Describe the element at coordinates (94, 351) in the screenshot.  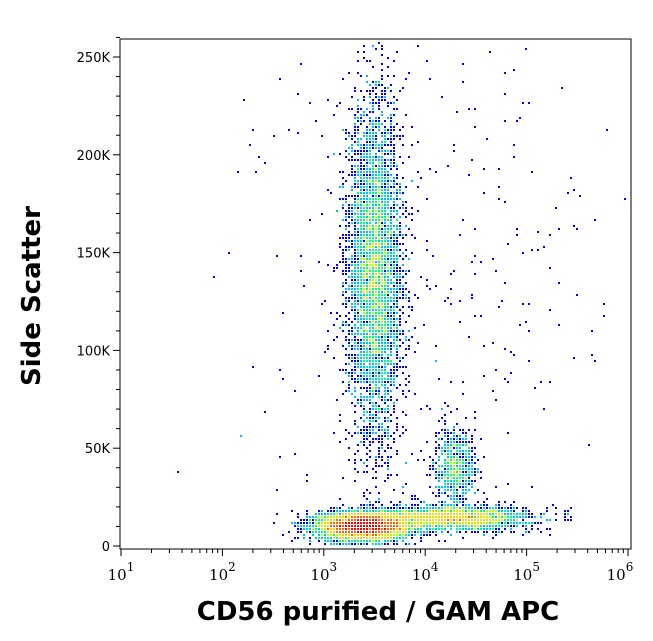
I see `y-tick-label: 100K` at that location.